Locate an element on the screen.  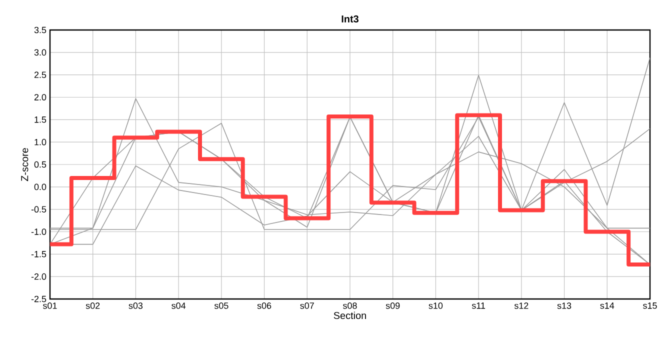
y-tick-label: 1.0 is located at coordinates (40, 142).